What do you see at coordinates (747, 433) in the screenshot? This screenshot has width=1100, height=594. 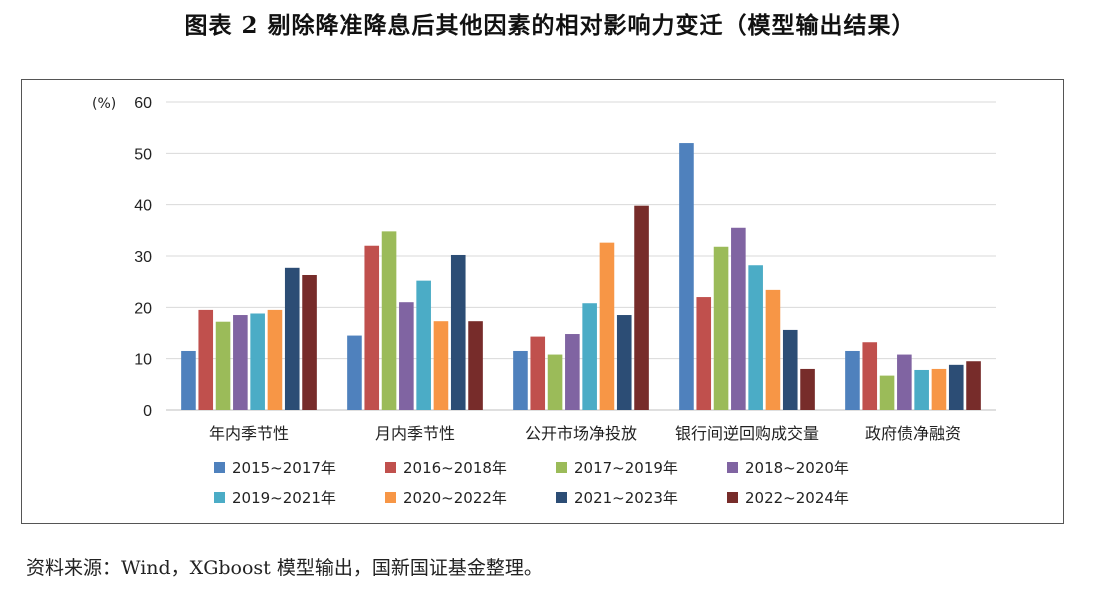 I see `x-category-label: 银行间逆回购成交量` at bounding box center [747, 433].